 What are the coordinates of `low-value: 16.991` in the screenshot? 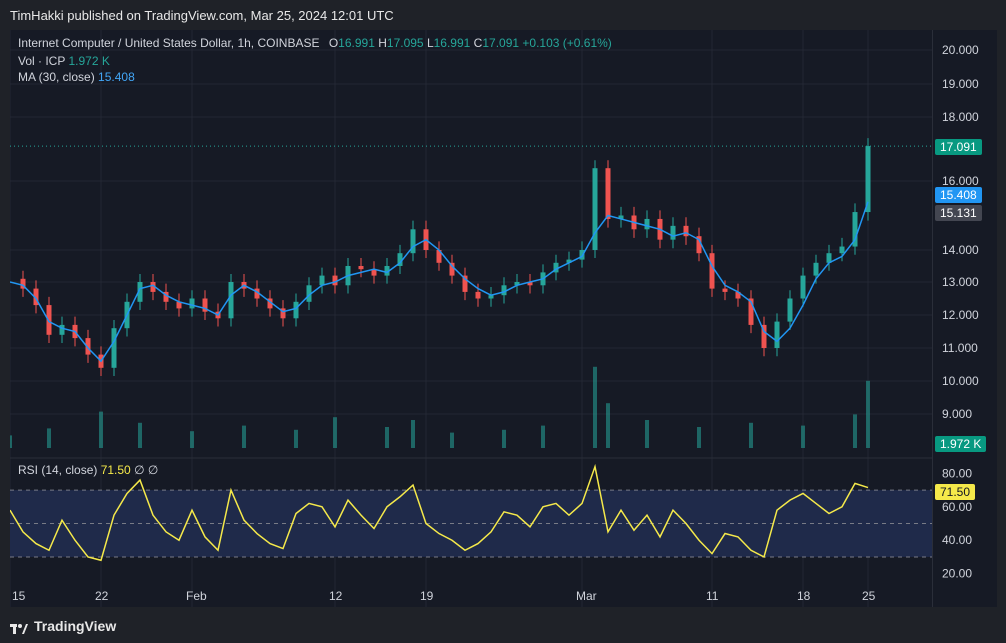 It's located at (452, 43).